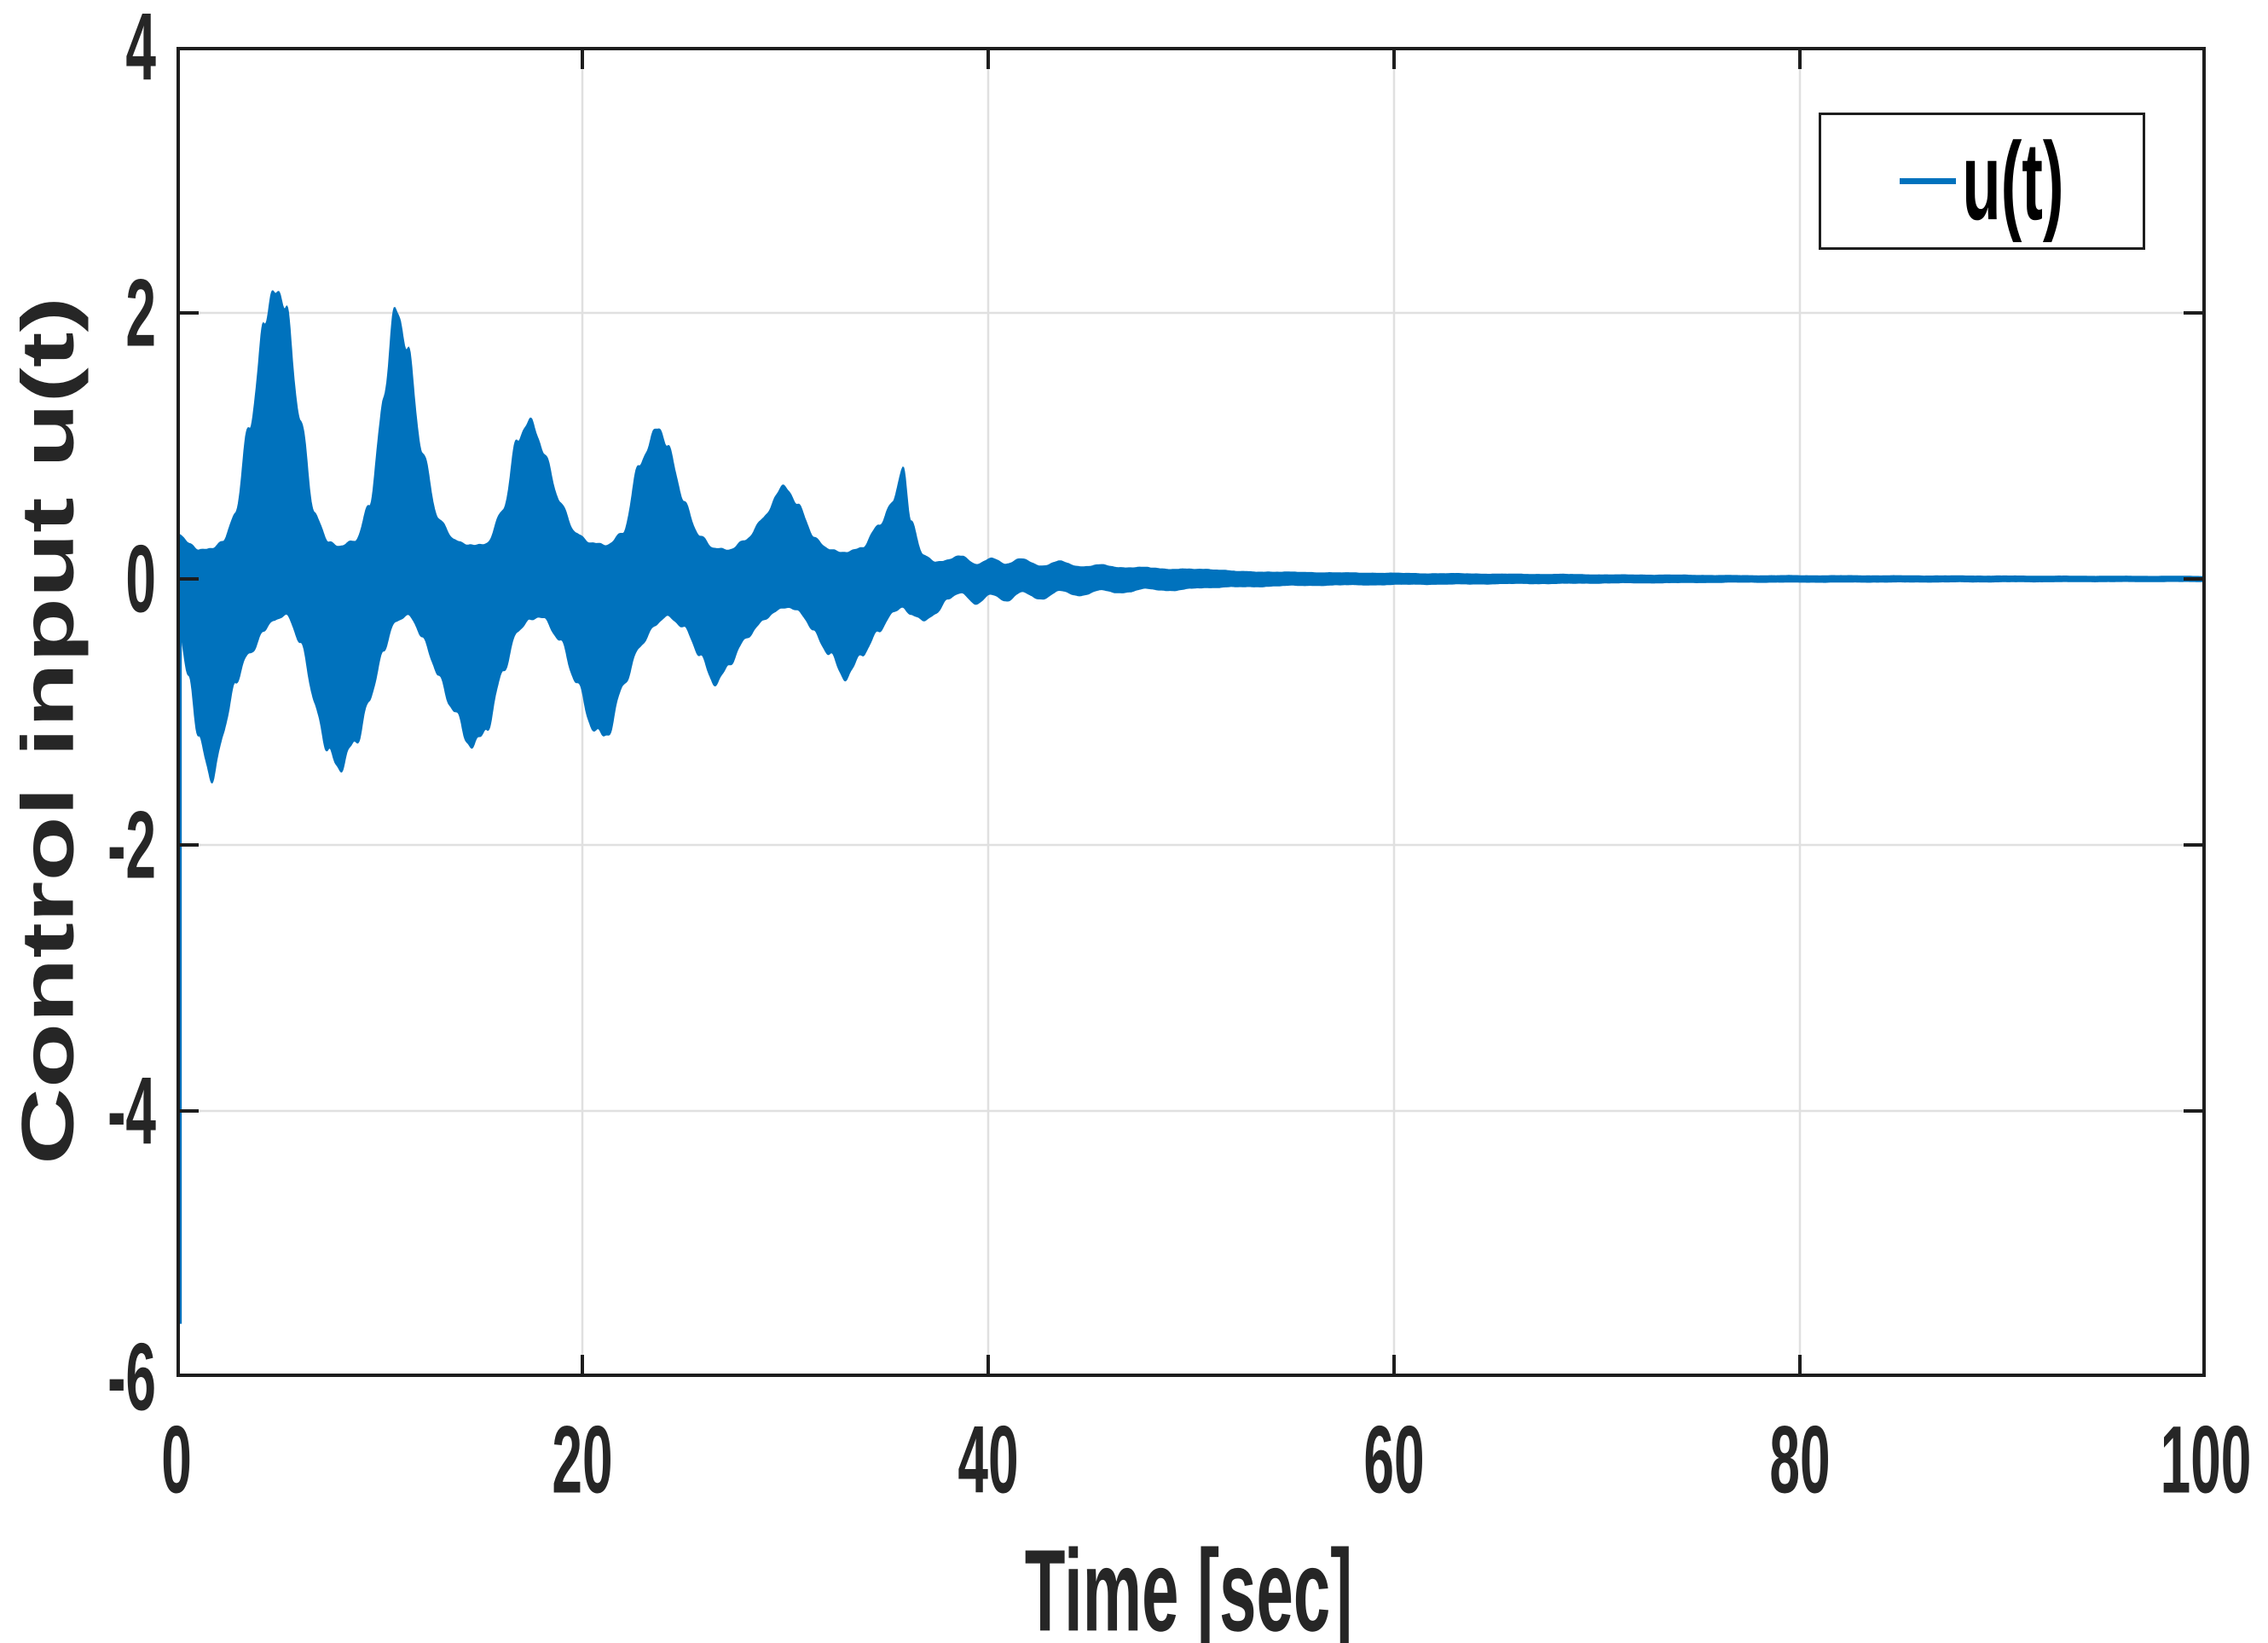 This screenshot has width=2268, height=1643. I want to click on x-tick-label: 0, so click(176, 1459).